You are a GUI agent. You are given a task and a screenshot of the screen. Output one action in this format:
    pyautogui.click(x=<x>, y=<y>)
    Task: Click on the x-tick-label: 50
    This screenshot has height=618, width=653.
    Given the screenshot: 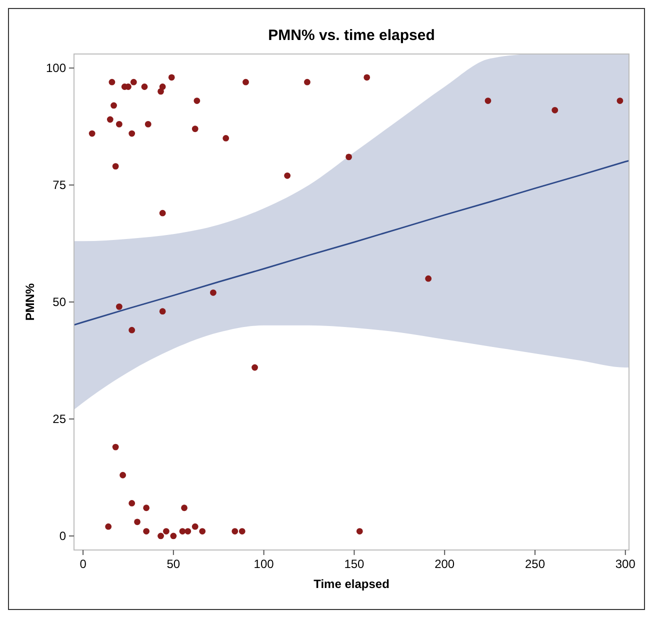 What is the action you would take?
    pyautogui.click(x=173, y=564)
    